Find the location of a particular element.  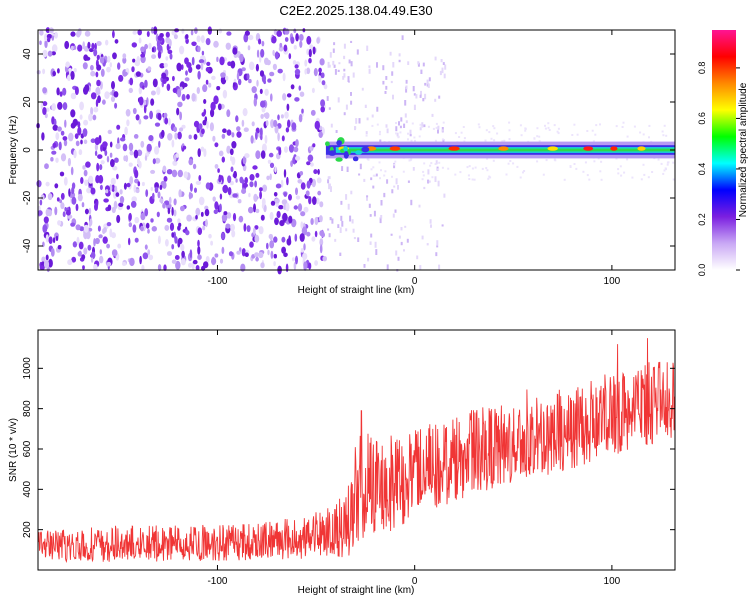

x-tick-label: 100 is located at coordinates (612, 581).